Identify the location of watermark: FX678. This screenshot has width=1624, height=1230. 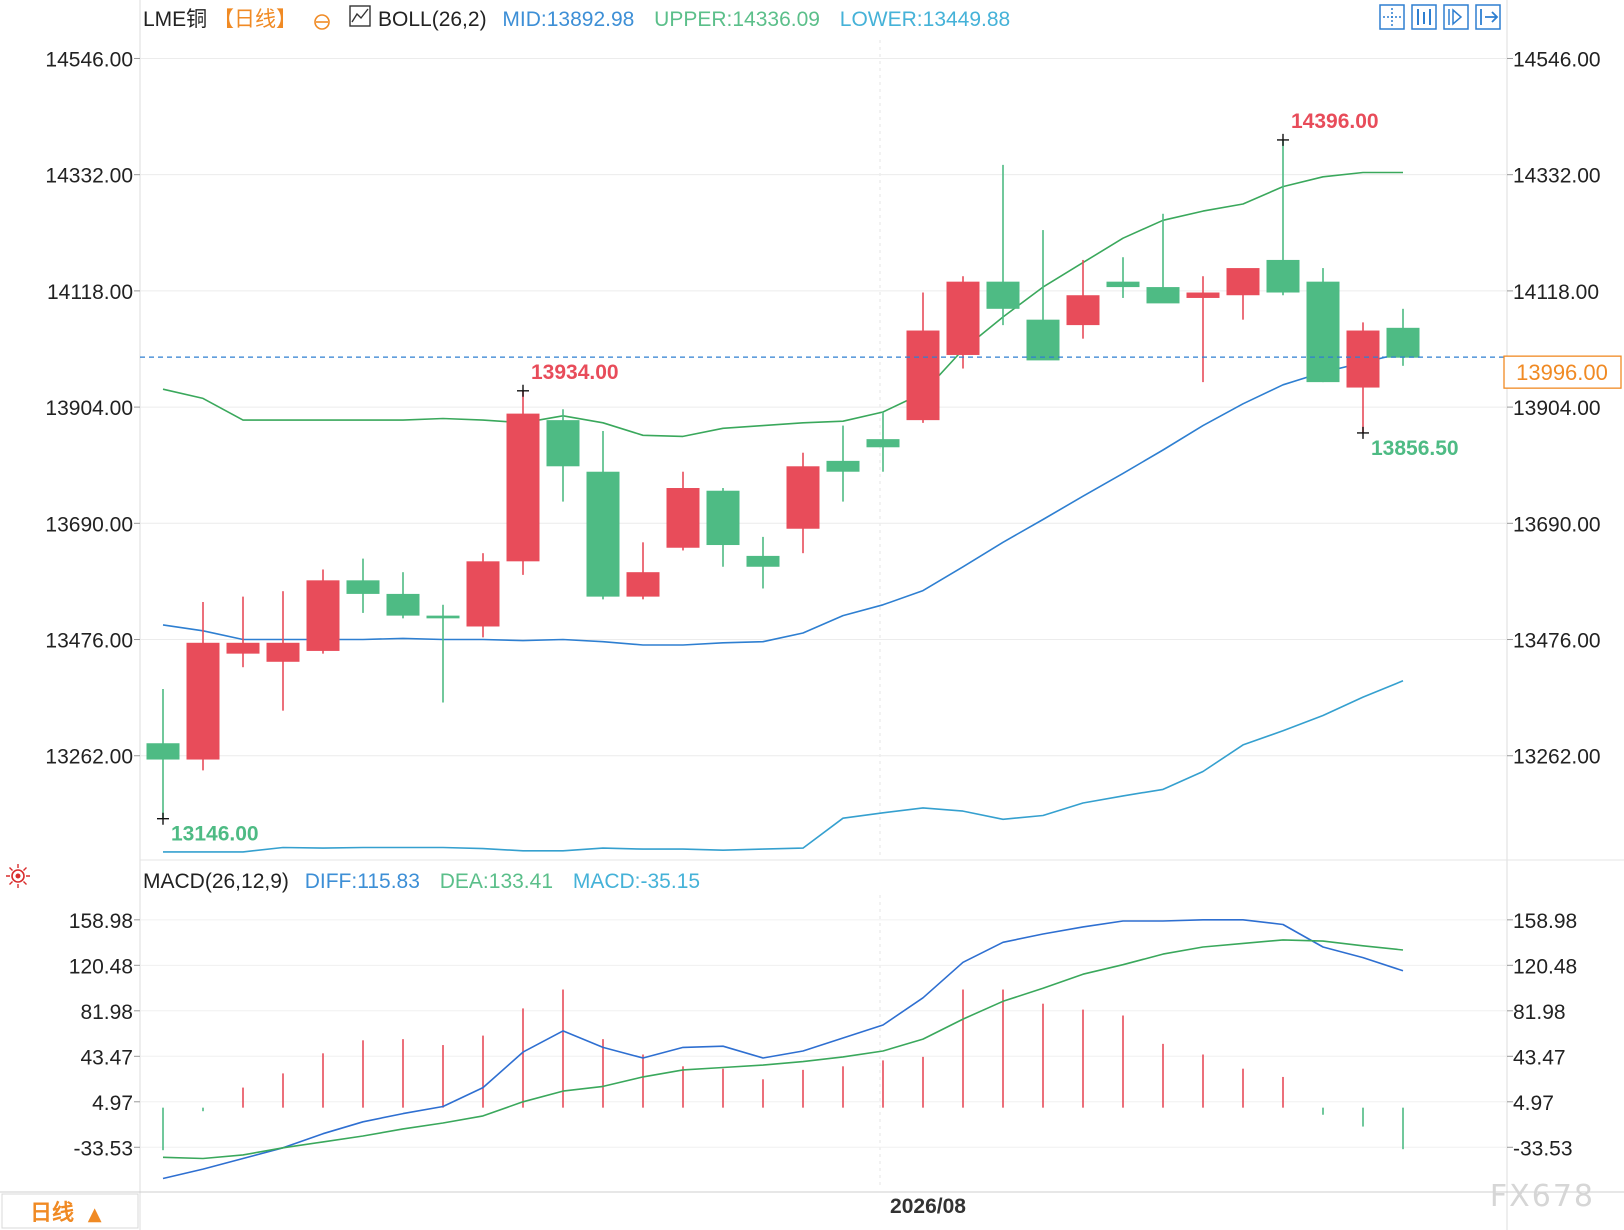
(1542, 1196).